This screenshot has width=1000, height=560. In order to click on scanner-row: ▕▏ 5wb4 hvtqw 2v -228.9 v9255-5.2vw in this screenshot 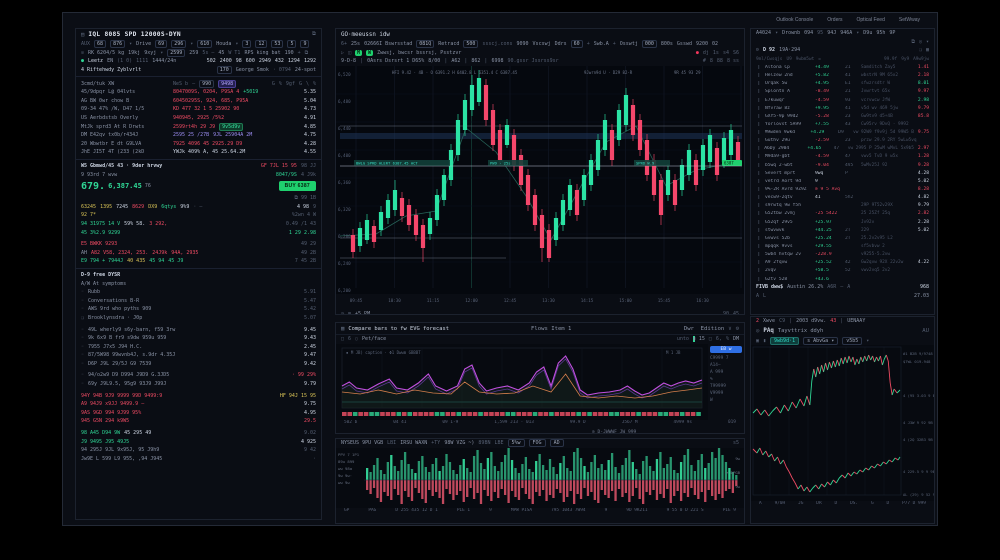, I will do `click(842, 255)`.